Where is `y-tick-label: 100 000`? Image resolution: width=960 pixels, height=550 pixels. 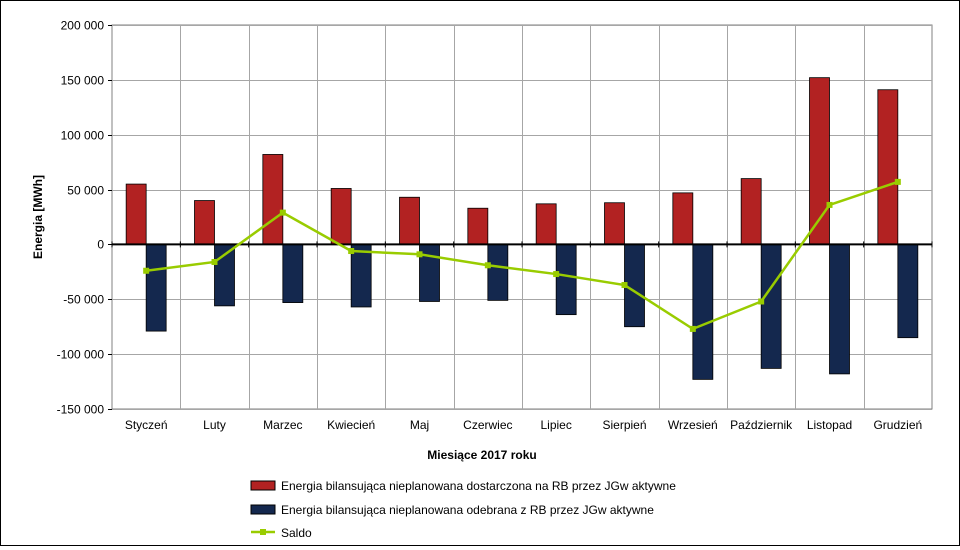
y-tick-label: 100 000 is located at coordinates (83, 136).